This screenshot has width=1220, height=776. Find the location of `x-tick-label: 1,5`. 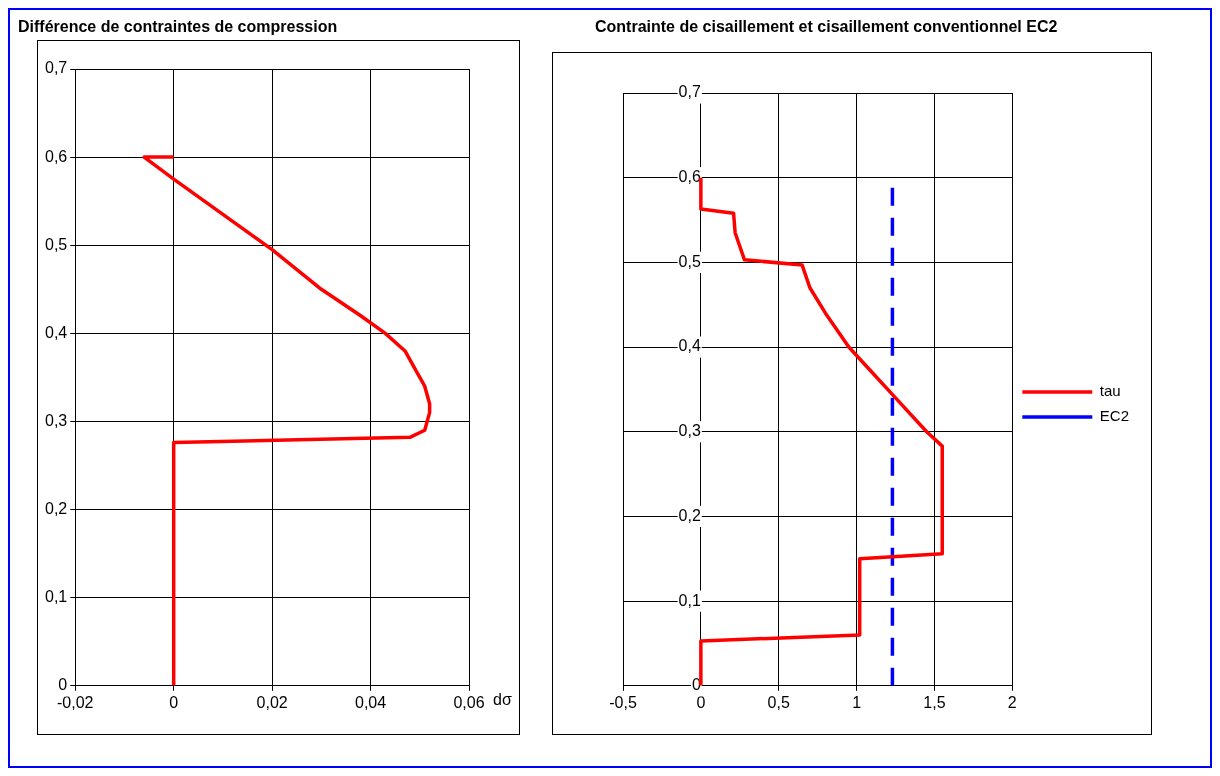

x-tick-label: 1,5 is located at coordinates (934, 702).